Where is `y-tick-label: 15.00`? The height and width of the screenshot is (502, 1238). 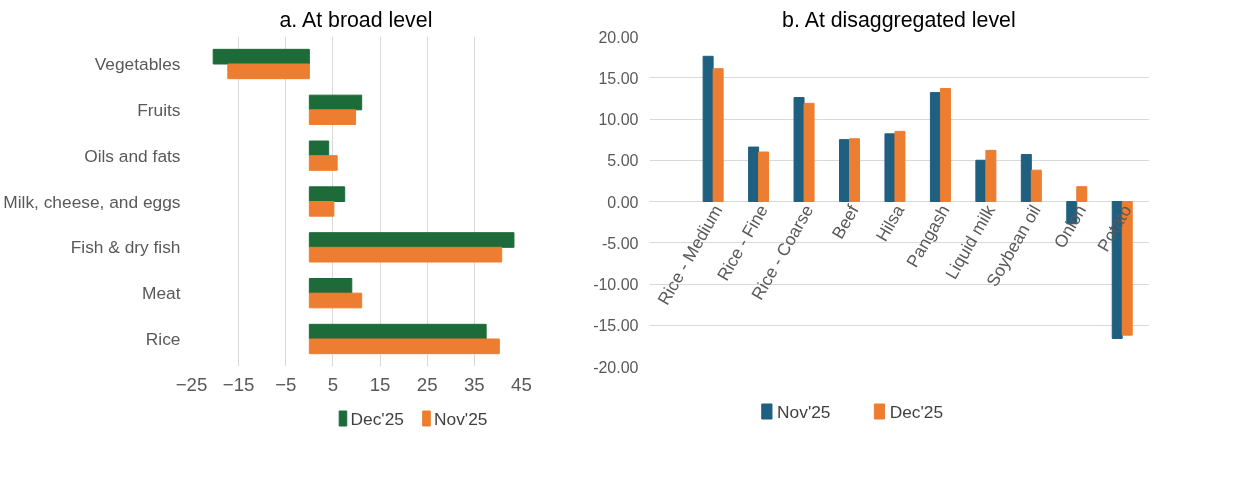
y-tick-label: 15.00 is located at coordinates (618, 78).